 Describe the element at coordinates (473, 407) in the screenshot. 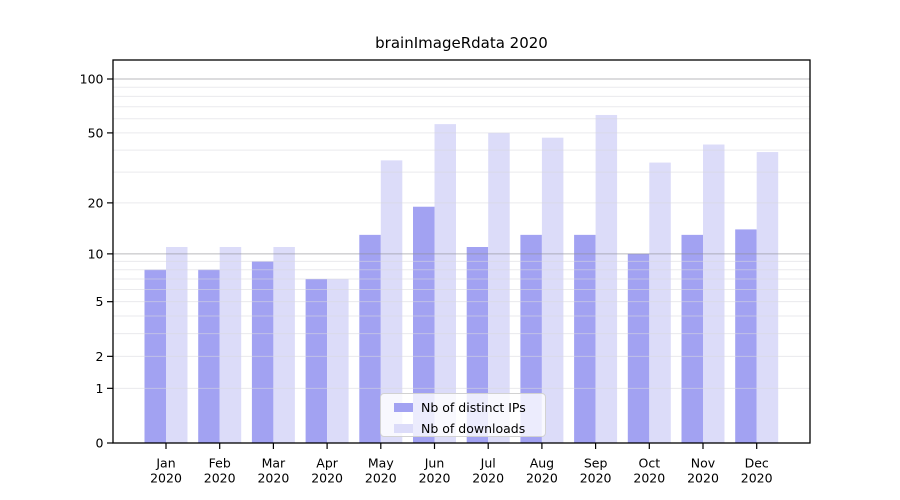

I see `legend-label-distinct-ips: Nb of distinct IPs` at that location.